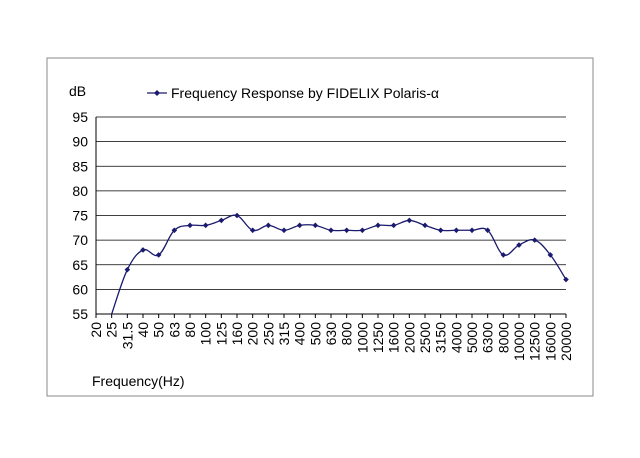 The width and height of the screenshot is (640, 458). I want to click on x-tick-label-6300: 6300, so click(488, 337).